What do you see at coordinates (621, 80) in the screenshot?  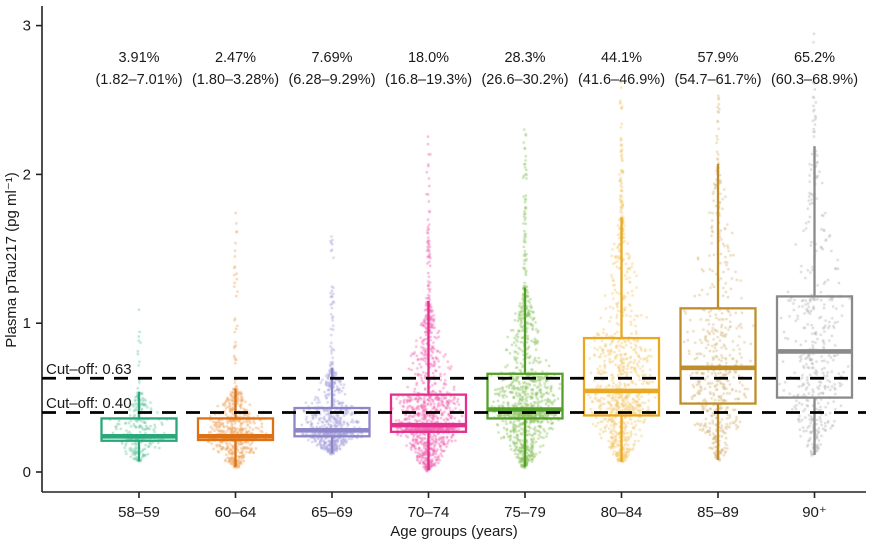 I see `positivity-ci-label: (41.6–46.9%)` at bounding box center [621, 80].